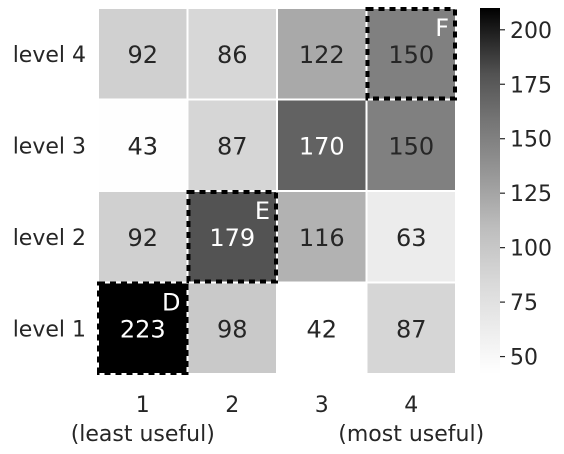 Image resolution: width=564 pixels, height=454 pixels. Describe the element at coordinates (531, 194) in the screenshot. I see `colorbar-tick-label: 125` at that location.